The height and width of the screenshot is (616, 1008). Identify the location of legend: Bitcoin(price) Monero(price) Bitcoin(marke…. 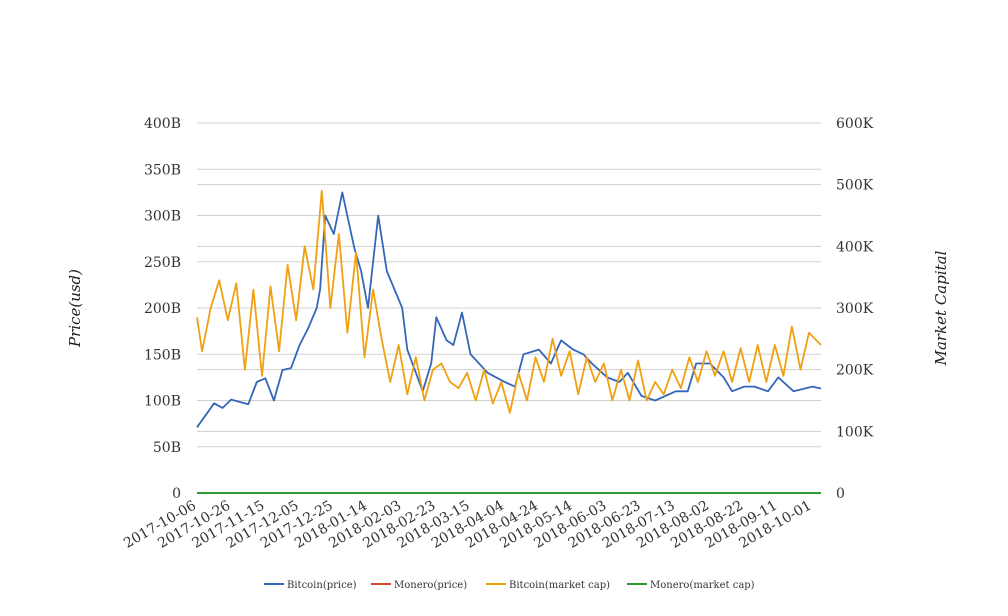
(509, 585).